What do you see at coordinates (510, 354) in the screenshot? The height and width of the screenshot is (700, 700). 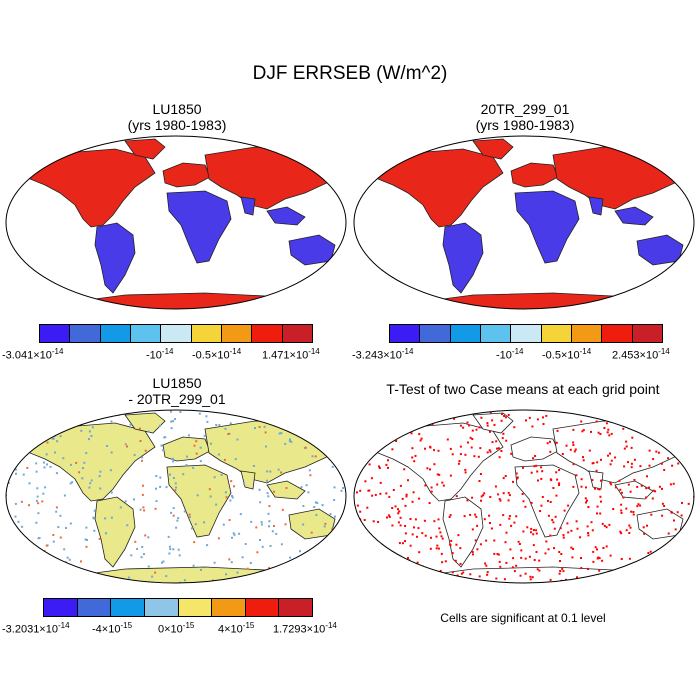 I see `panel2-colorbar-tick-1: -10-14` at bounding box center [510, 354].